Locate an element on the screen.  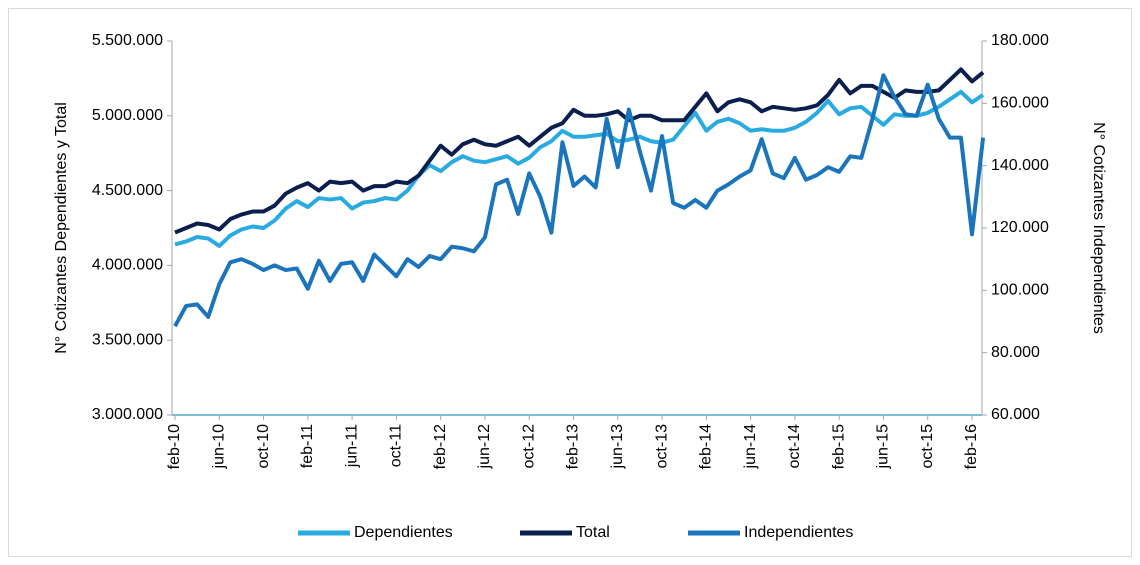
x-tick-label: jun-13 is located at coordinates (617, 447).